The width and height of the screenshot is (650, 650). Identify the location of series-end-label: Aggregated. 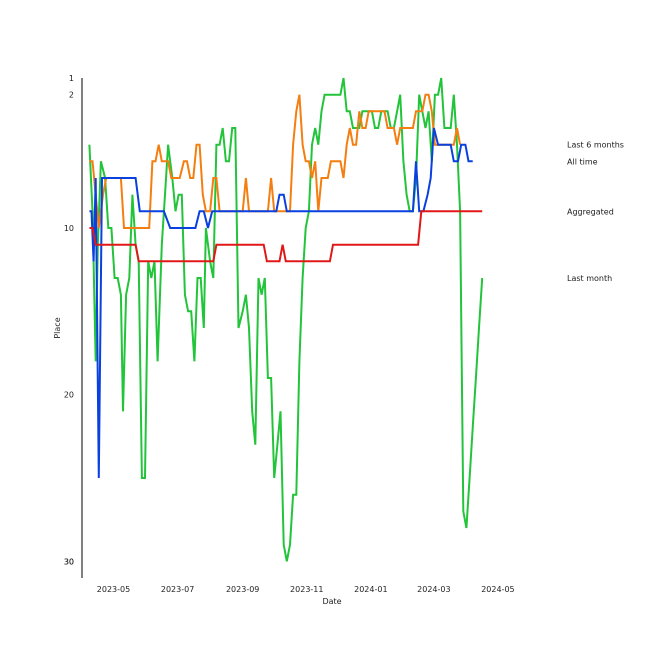
(590, 211).